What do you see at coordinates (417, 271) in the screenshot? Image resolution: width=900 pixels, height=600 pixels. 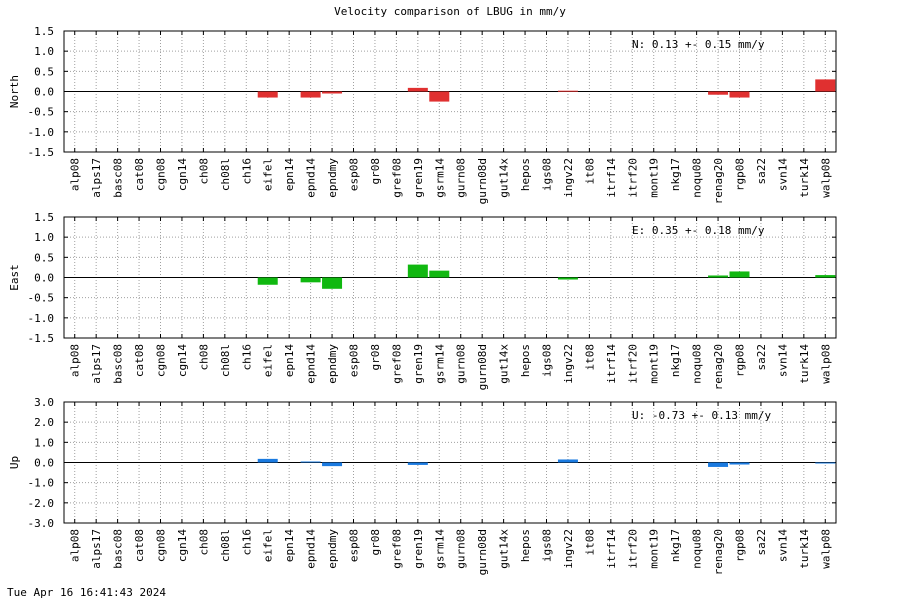 I see `bar-east-gren19` at bounding box center [417, 271].